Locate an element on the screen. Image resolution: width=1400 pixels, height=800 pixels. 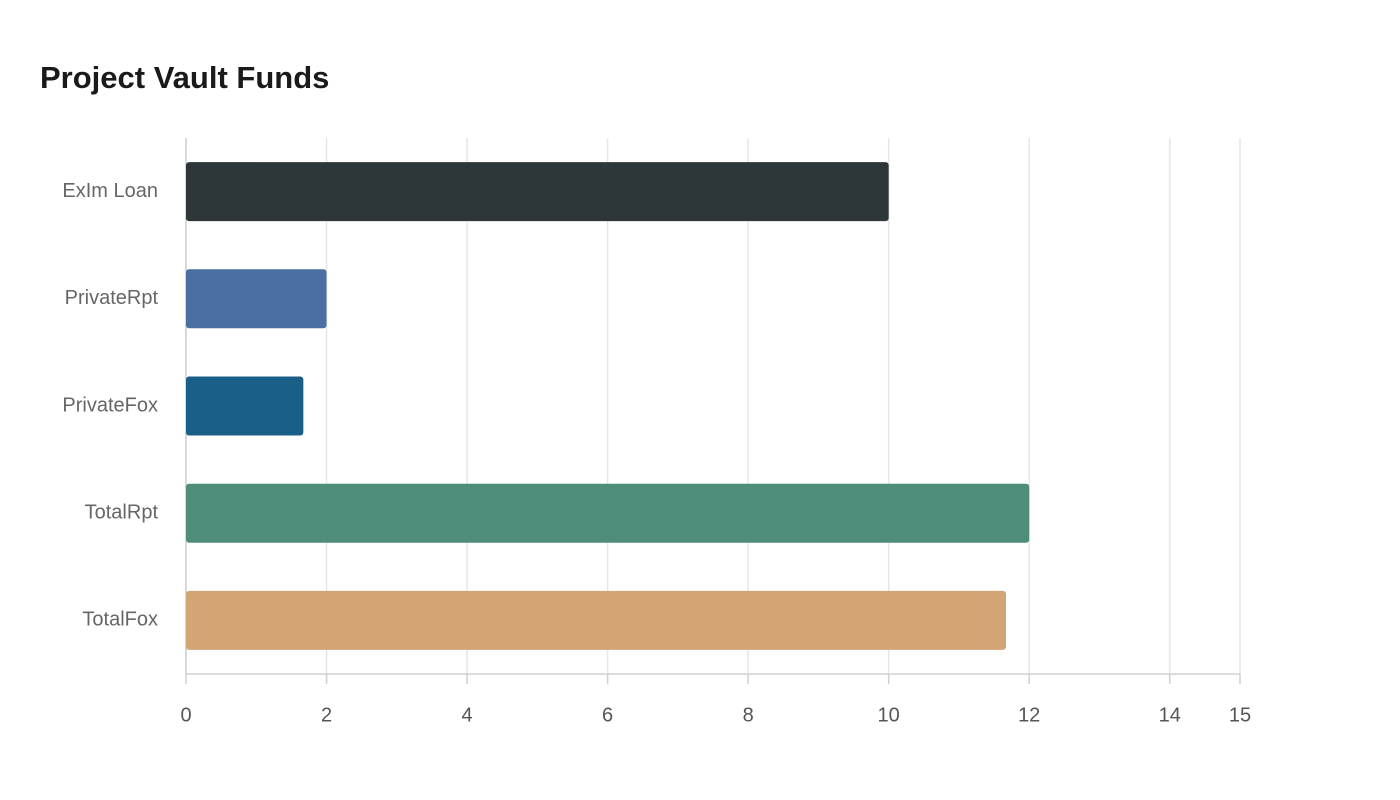
x-tick-label: 2 is located at coordinates (326, 715).